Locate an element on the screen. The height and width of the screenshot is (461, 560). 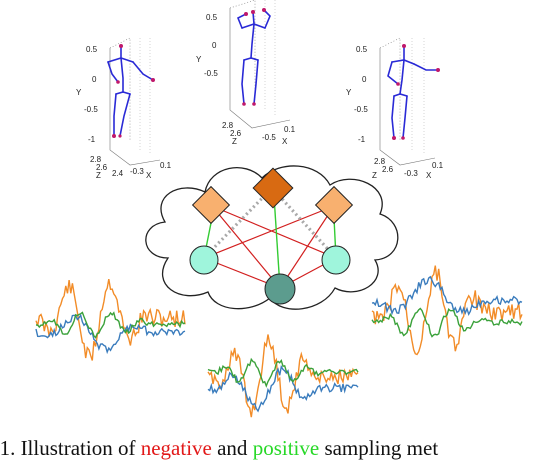
signal-plot-middle is located at coordinates (283, 376).